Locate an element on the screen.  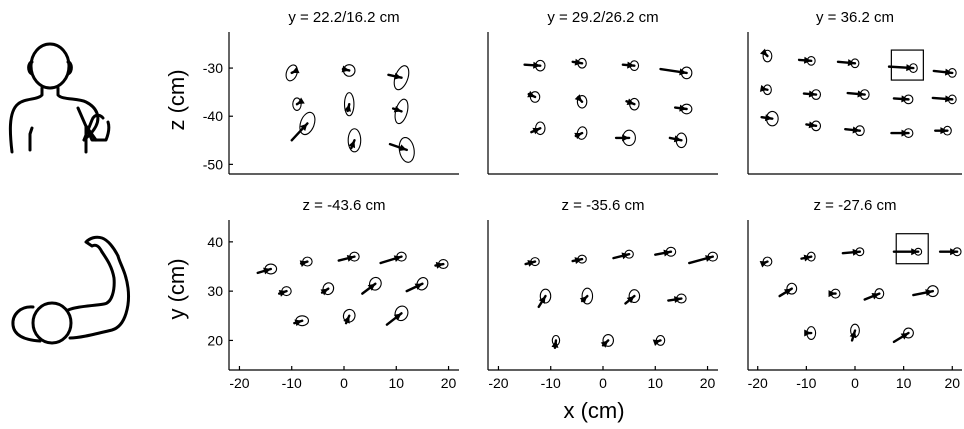
panel-6: z = -27.6 cm -20 -10 0 10 20 is located at coordinates (854, 294).